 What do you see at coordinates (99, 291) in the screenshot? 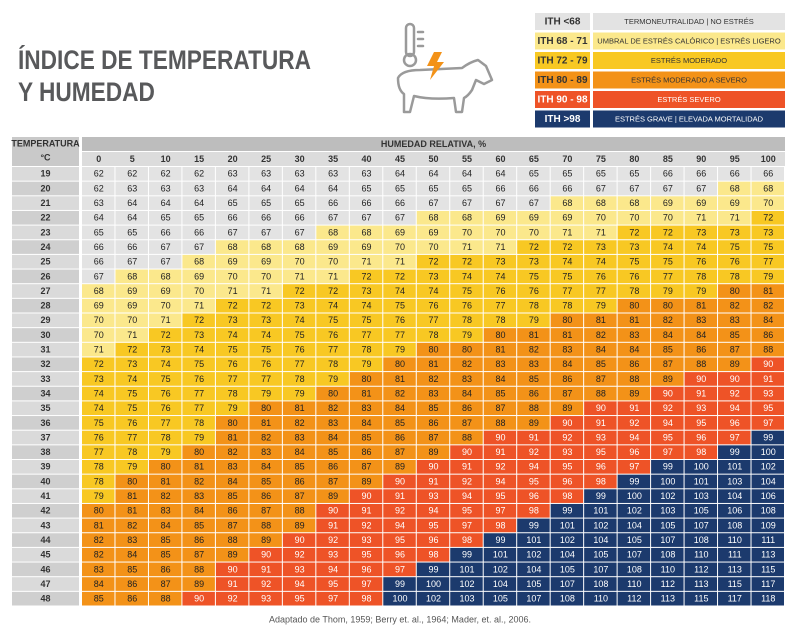
I see `cell: 68` at bounding box center [99, 291].